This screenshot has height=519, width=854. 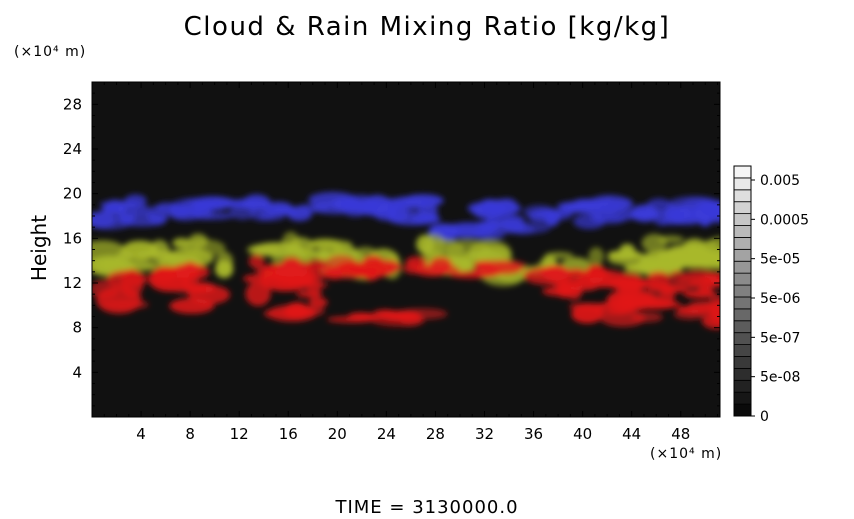 What do you see at coordinates (72, 104) in the screenshot?
I see `y-tick-label: 28` at bounding box center [72, 104].